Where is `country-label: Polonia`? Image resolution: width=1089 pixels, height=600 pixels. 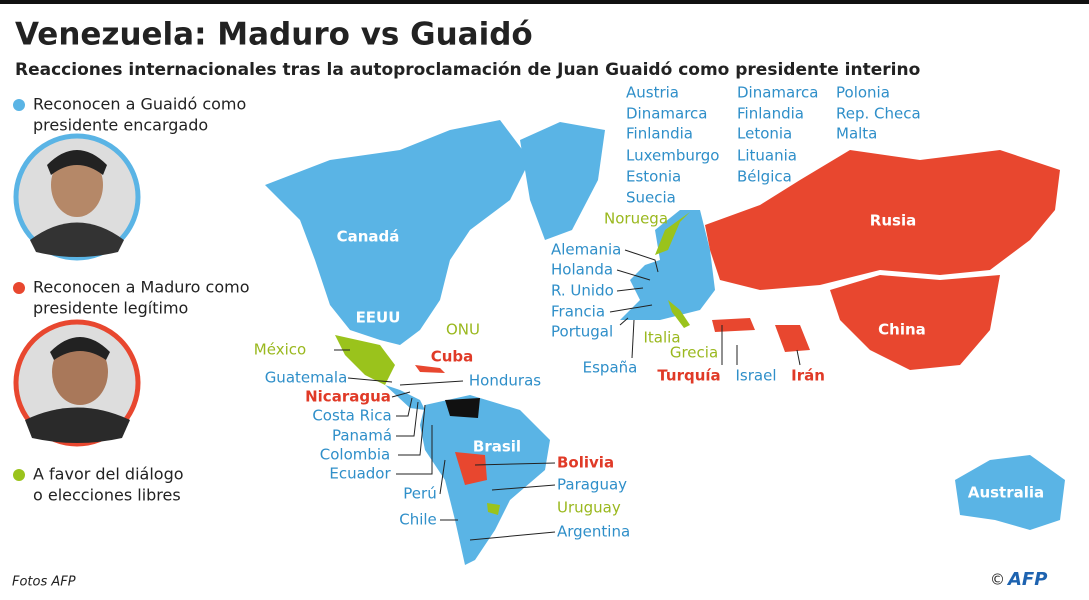
country-label: Polonia is located at coordinates (863, 93).